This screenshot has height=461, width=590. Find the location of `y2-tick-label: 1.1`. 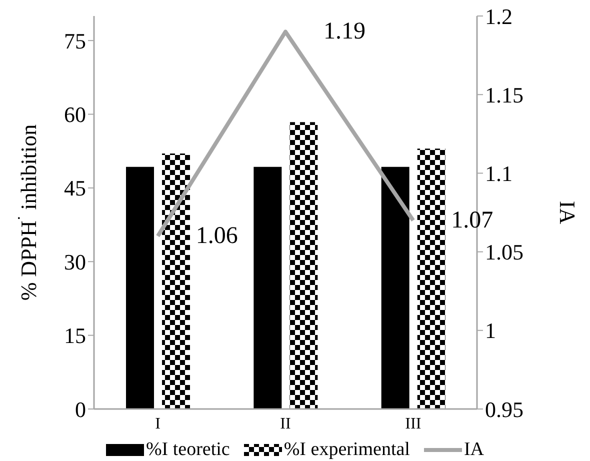

y2-tick-label: 1.1 is located at coordinates (498, 173).